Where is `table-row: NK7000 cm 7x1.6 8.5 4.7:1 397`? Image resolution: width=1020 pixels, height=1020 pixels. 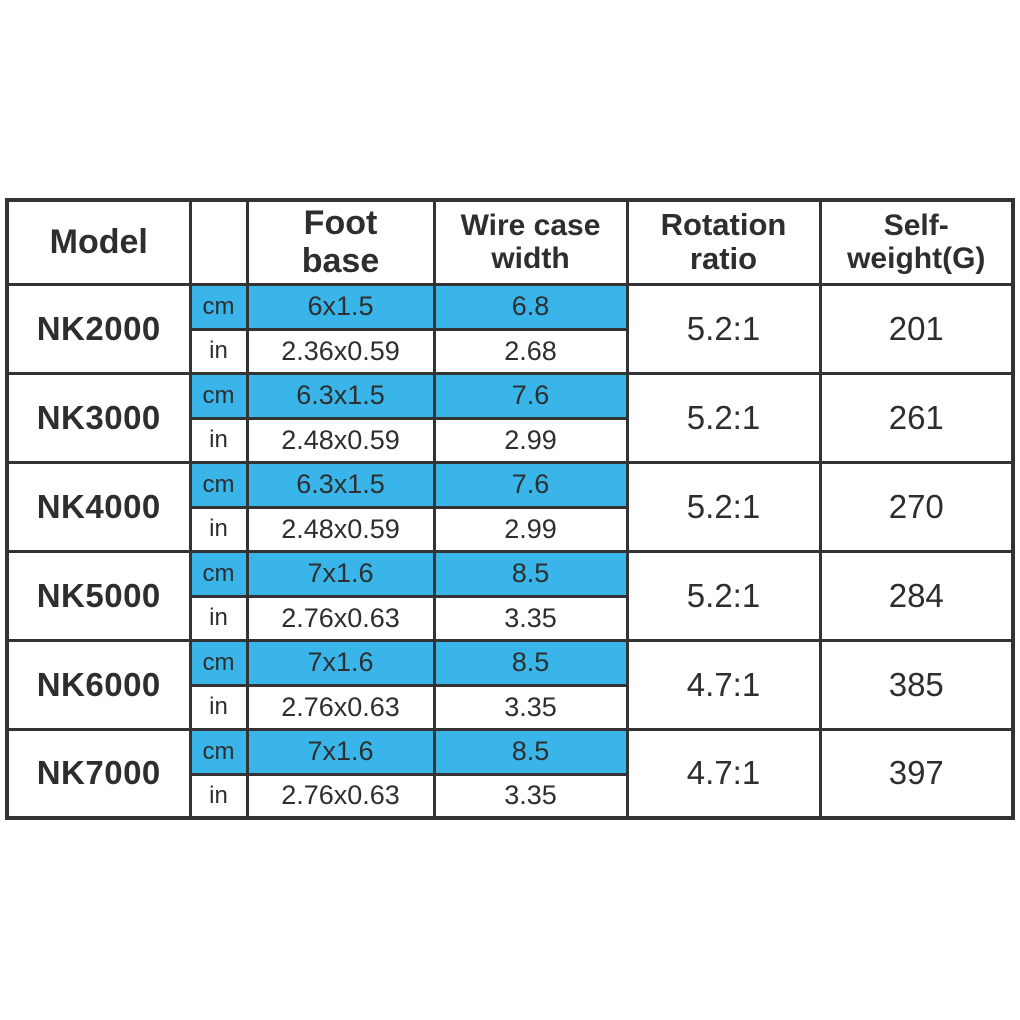
table-row: NK7000 cm 7x1.6 8.5 4.7:1 397 is located at coordinates (510, 773).